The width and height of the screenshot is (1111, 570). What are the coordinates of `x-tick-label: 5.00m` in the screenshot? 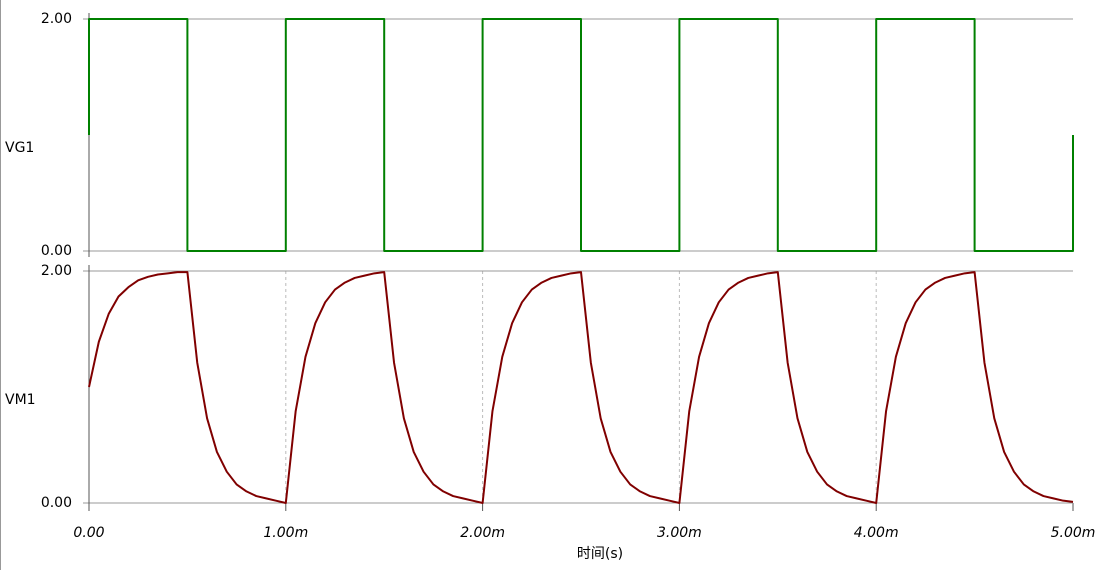 It's located at (1073, 533).